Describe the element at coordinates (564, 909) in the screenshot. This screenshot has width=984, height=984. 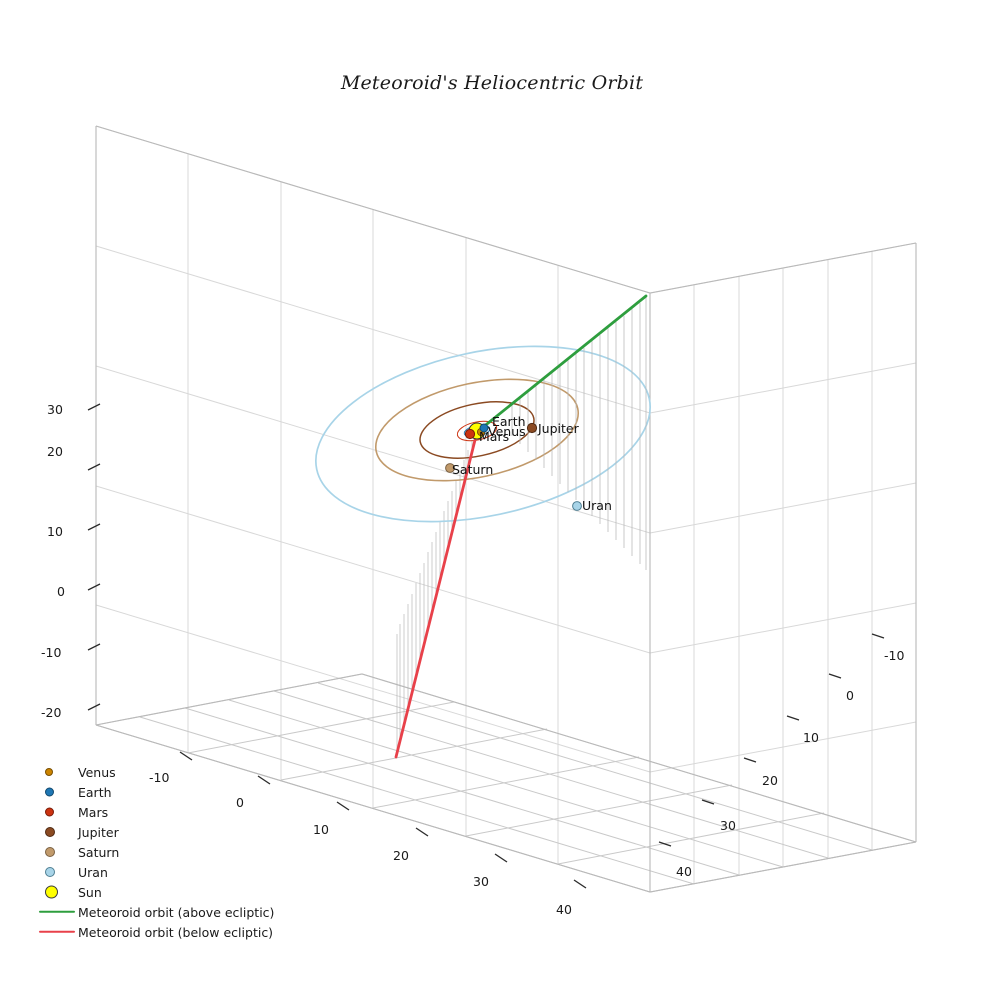
I see `x-tick-label: 40` at that location.